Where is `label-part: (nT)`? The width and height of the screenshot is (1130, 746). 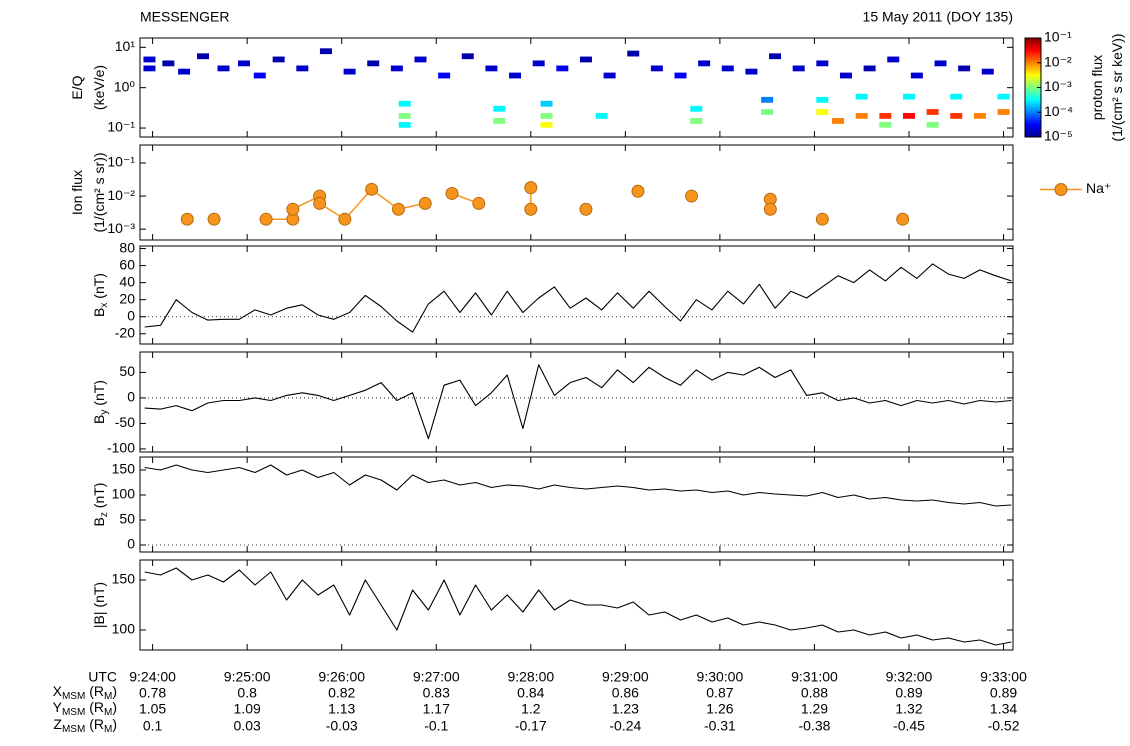
label-part: (nT) is located at coordinates (99, 498).